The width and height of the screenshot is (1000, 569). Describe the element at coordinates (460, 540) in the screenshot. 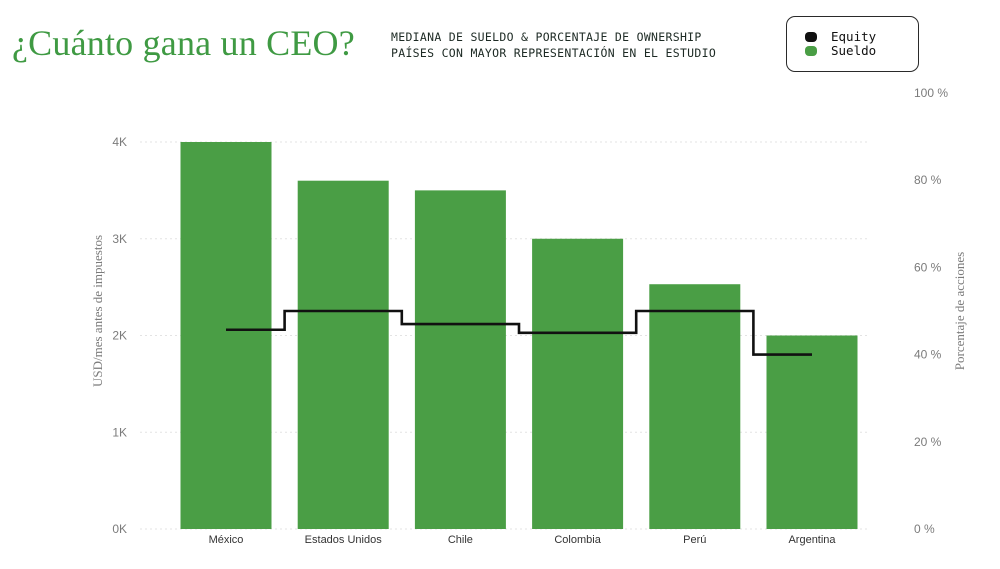

I see `x-tick-label: Chile` at that location.